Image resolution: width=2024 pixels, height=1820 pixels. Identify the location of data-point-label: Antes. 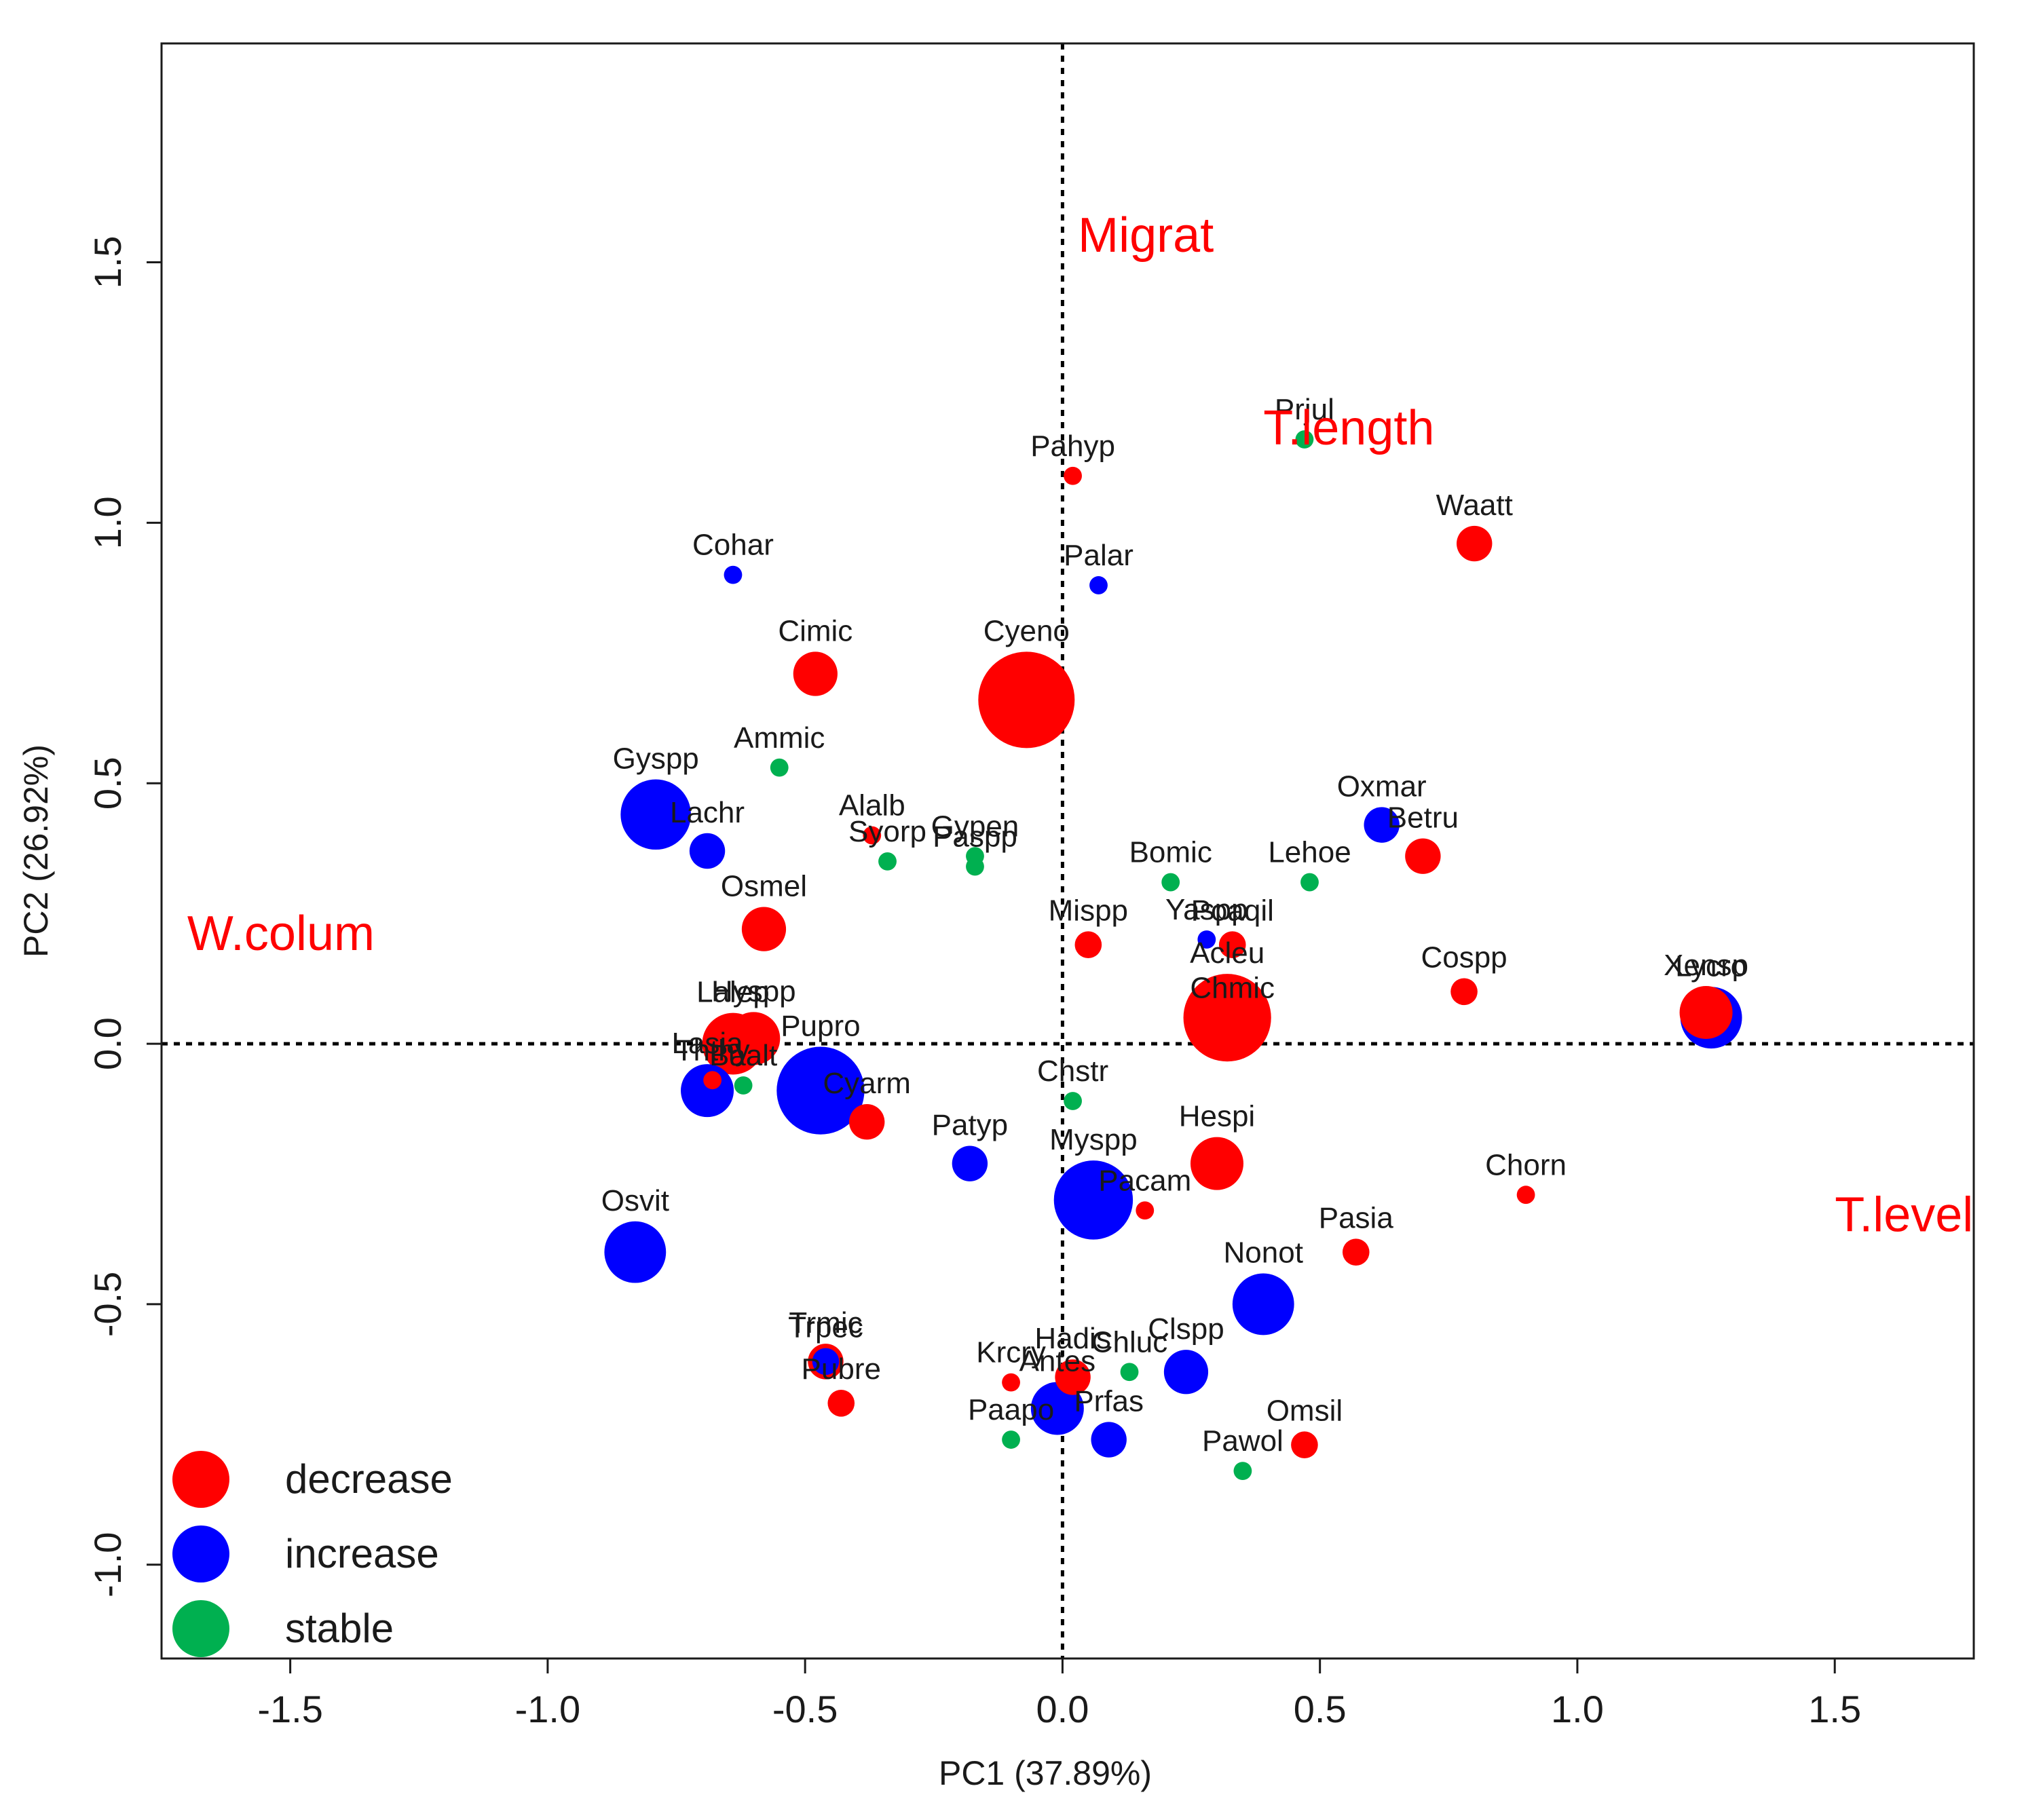
(1058, 1361).